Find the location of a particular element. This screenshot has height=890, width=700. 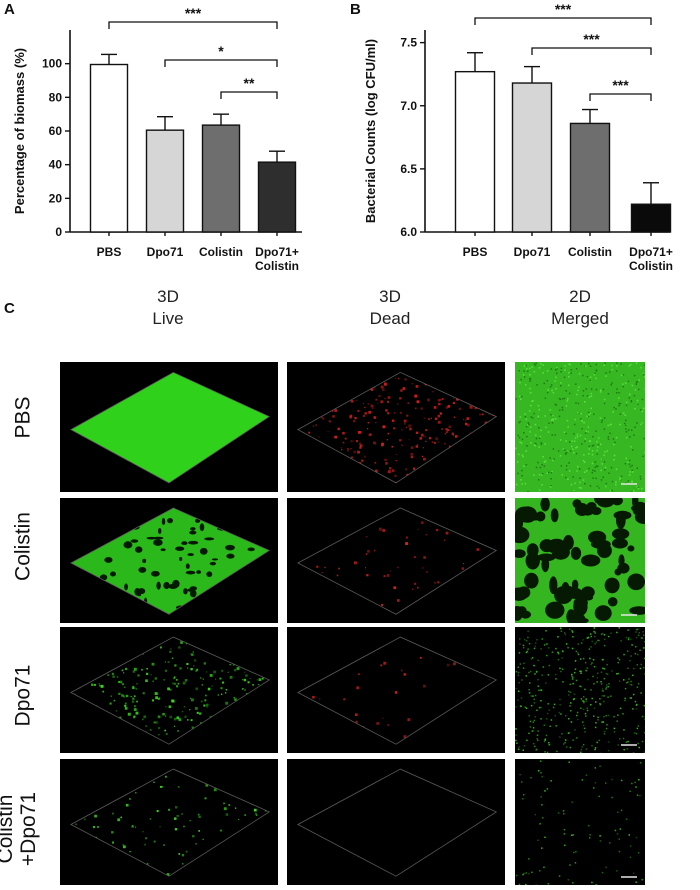

y-tick-label: 7.0 is located at coordinates (408, 106).